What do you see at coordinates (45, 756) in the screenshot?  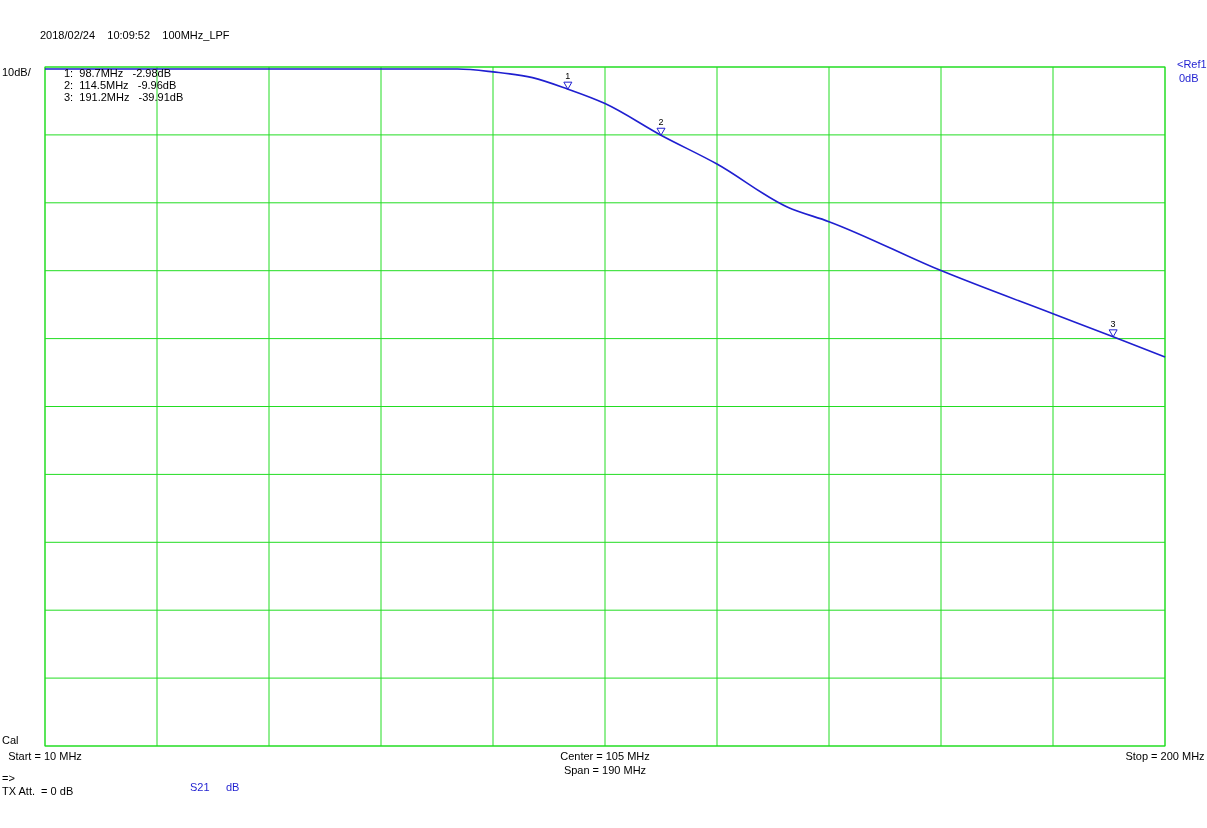 I see `x-tick-label: Start = 10 MHz` at bounding box center [45, 756].